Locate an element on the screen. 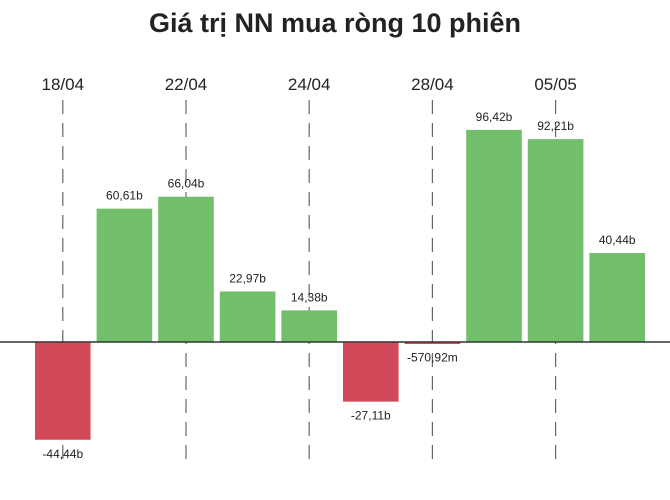 Image resolution: width=670 pixels, height=500 pixels. x-tick-label: 28/04 is located at coordinates (432, 84).